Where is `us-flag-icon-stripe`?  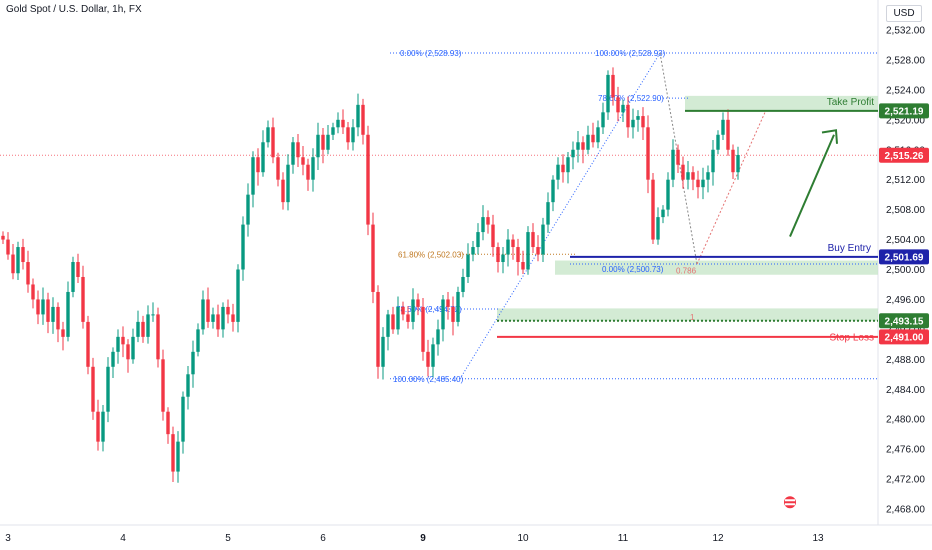
us-flag-icon-stripe is located at coordinates (790, 500).